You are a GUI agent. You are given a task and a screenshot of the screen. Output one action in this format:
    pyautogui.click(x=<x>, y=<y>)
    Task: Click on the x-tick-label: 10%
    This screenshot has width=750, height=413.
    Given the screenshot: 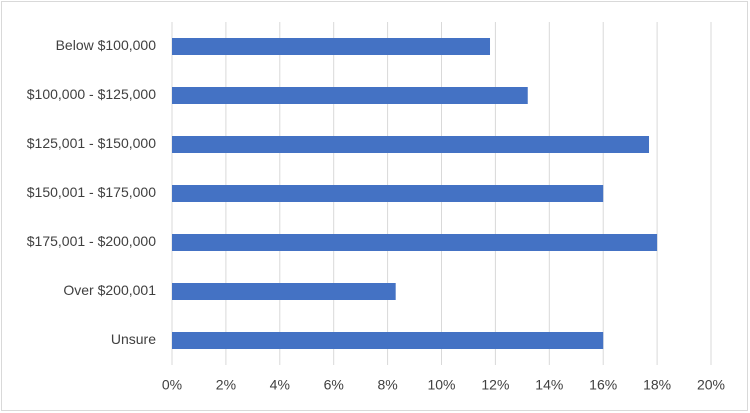 What is the action you would take?
    pyautogui.click(x=441, y=385)
    